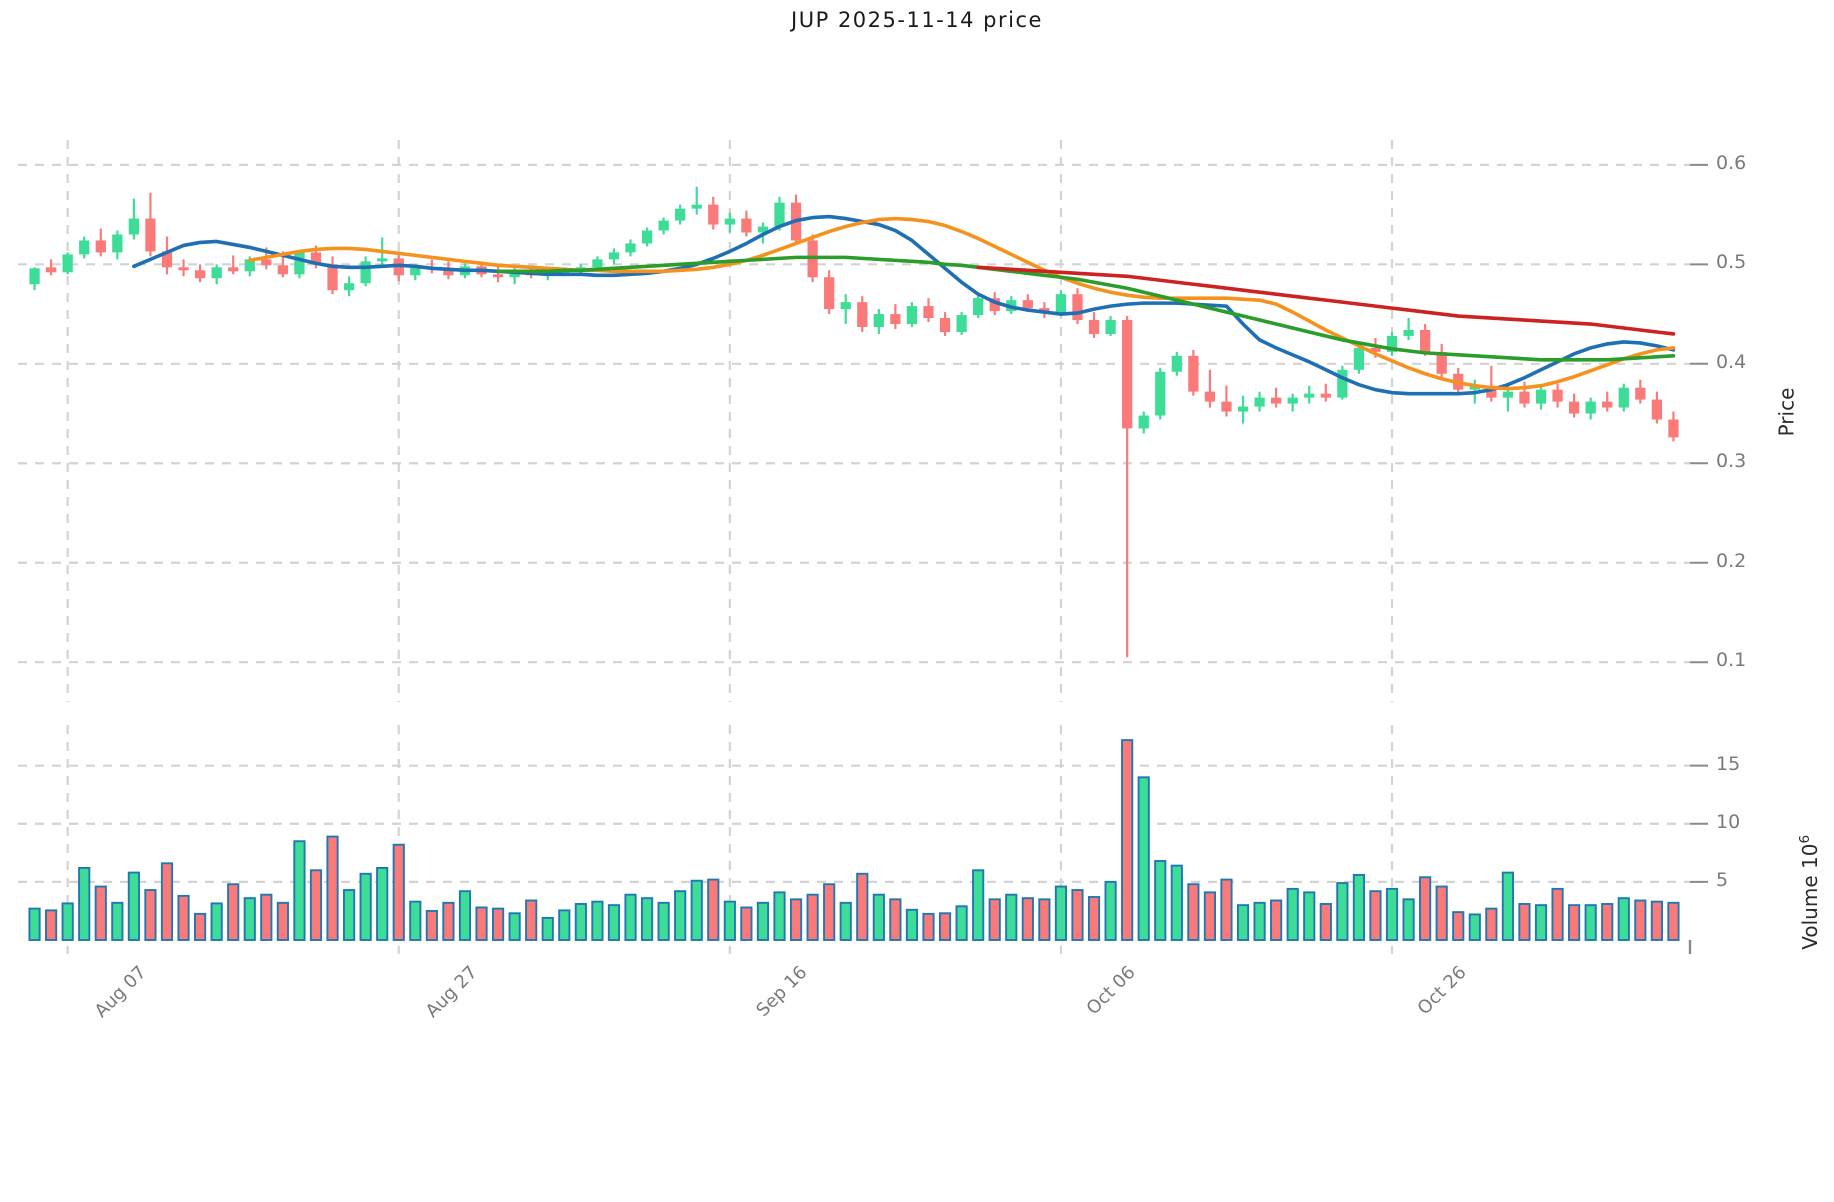  What do you see at coordinates (1731, 461) in the screenshot?
I see `price-tick-label: 0.3` at bounding box center [1731, 461].